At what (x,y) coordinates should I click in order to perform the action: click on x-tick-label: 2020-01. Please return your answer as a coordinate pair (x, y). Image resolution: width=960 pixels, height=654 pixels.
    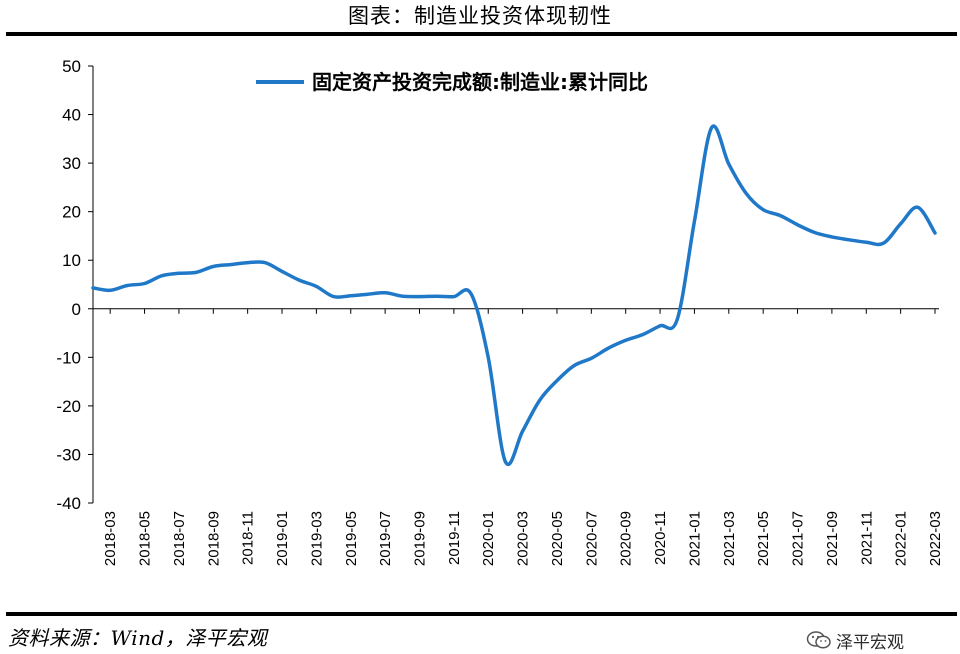
    Looking at the image, I should click on (488, 538).